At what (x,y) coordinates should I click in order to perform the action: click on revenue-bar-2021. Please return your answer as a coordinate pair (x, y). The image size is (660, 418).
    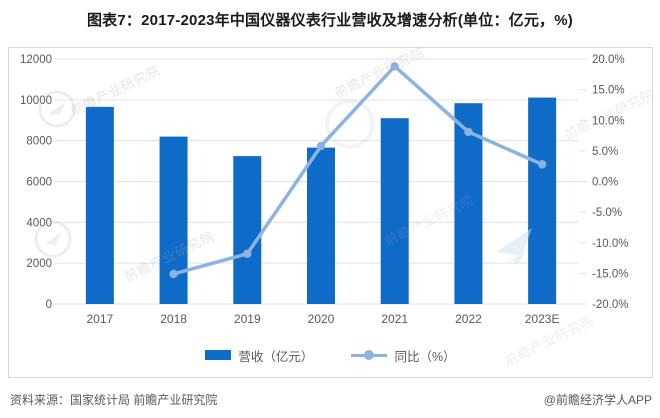
    Looking at the image, I should click on (394, 211).